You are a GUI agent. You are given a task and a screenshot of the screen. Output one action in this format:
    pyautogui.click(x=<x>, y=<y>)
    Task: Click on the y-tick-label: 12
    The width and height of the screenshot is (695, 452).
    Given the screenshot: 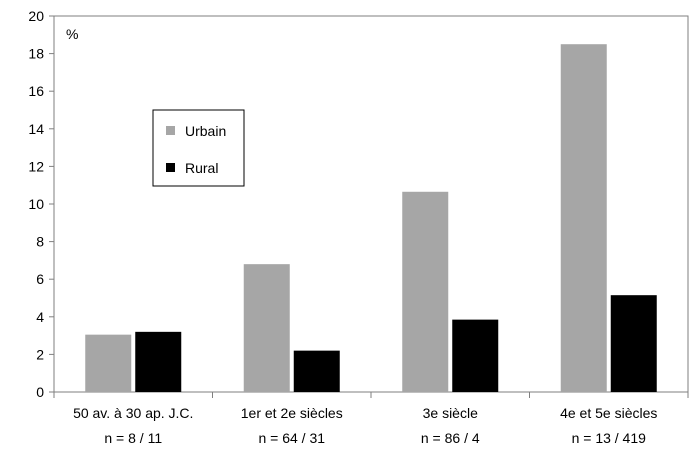 What is the action you would take?
    pyautogui.click(x=36, y=166)
    